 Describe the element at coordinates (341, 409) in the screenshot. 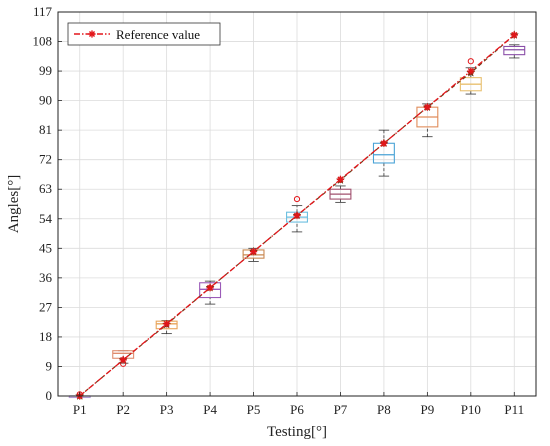

I see `x-tick-label: P7` at that location.